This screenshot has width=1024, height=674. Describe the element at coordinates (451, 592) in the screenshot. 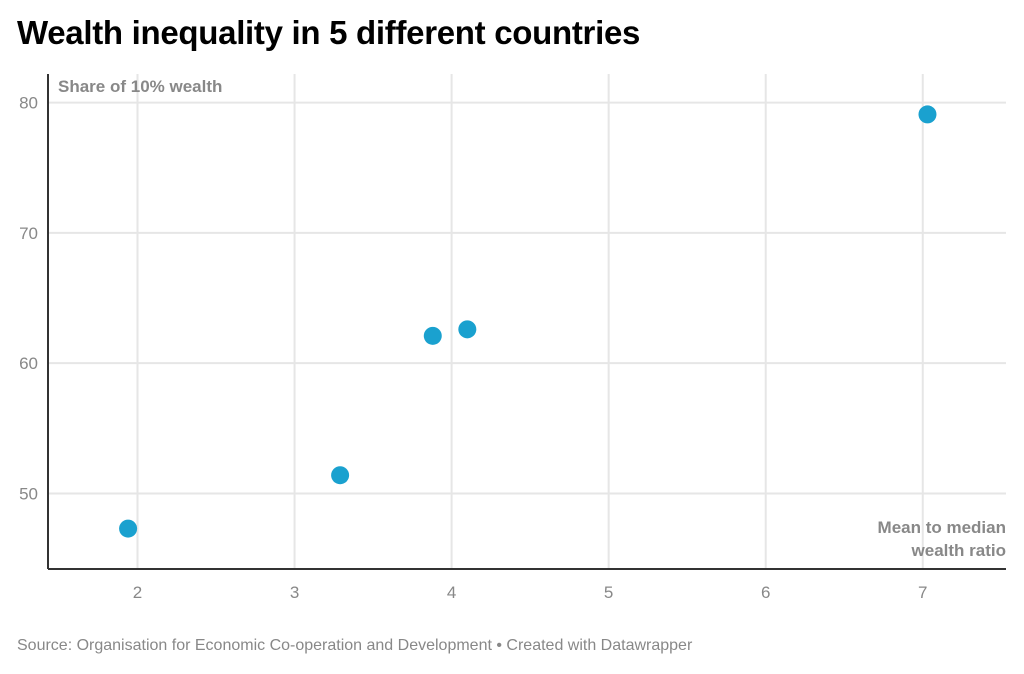

I see `x-tick-label-4: 4` at that location.